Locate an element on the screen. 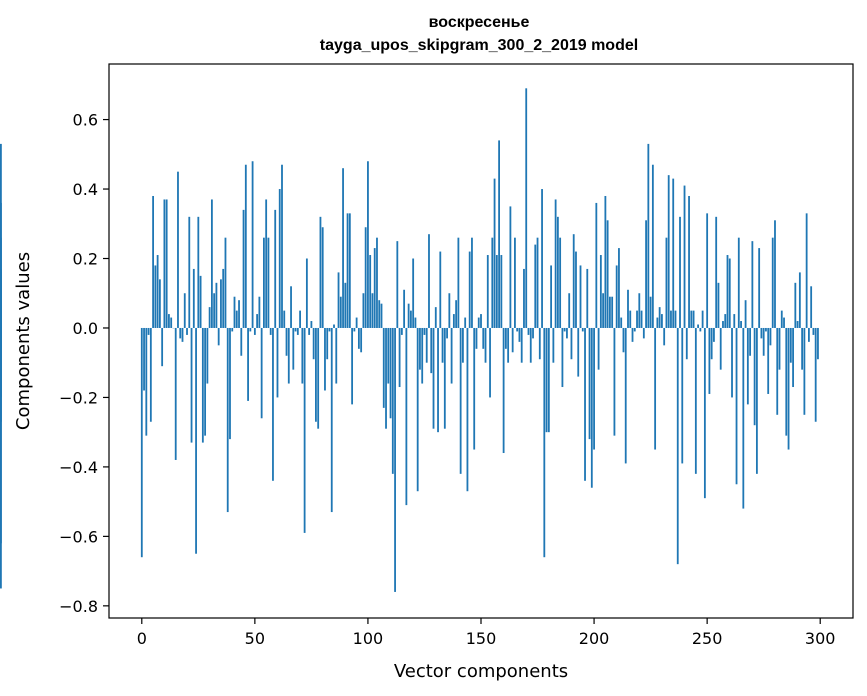  x-tick-label: 250 is located at coordinates (707, 638).